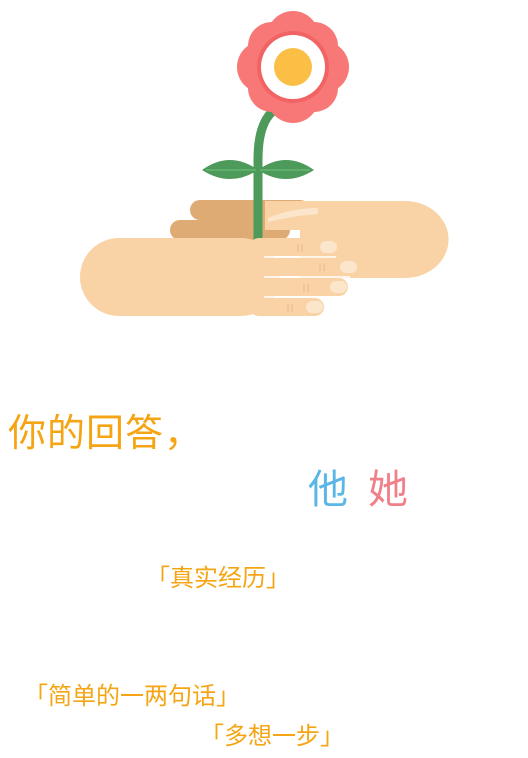 The image size is (528, 758). I want to click on headline: 你的回答，, so click(106, 433).